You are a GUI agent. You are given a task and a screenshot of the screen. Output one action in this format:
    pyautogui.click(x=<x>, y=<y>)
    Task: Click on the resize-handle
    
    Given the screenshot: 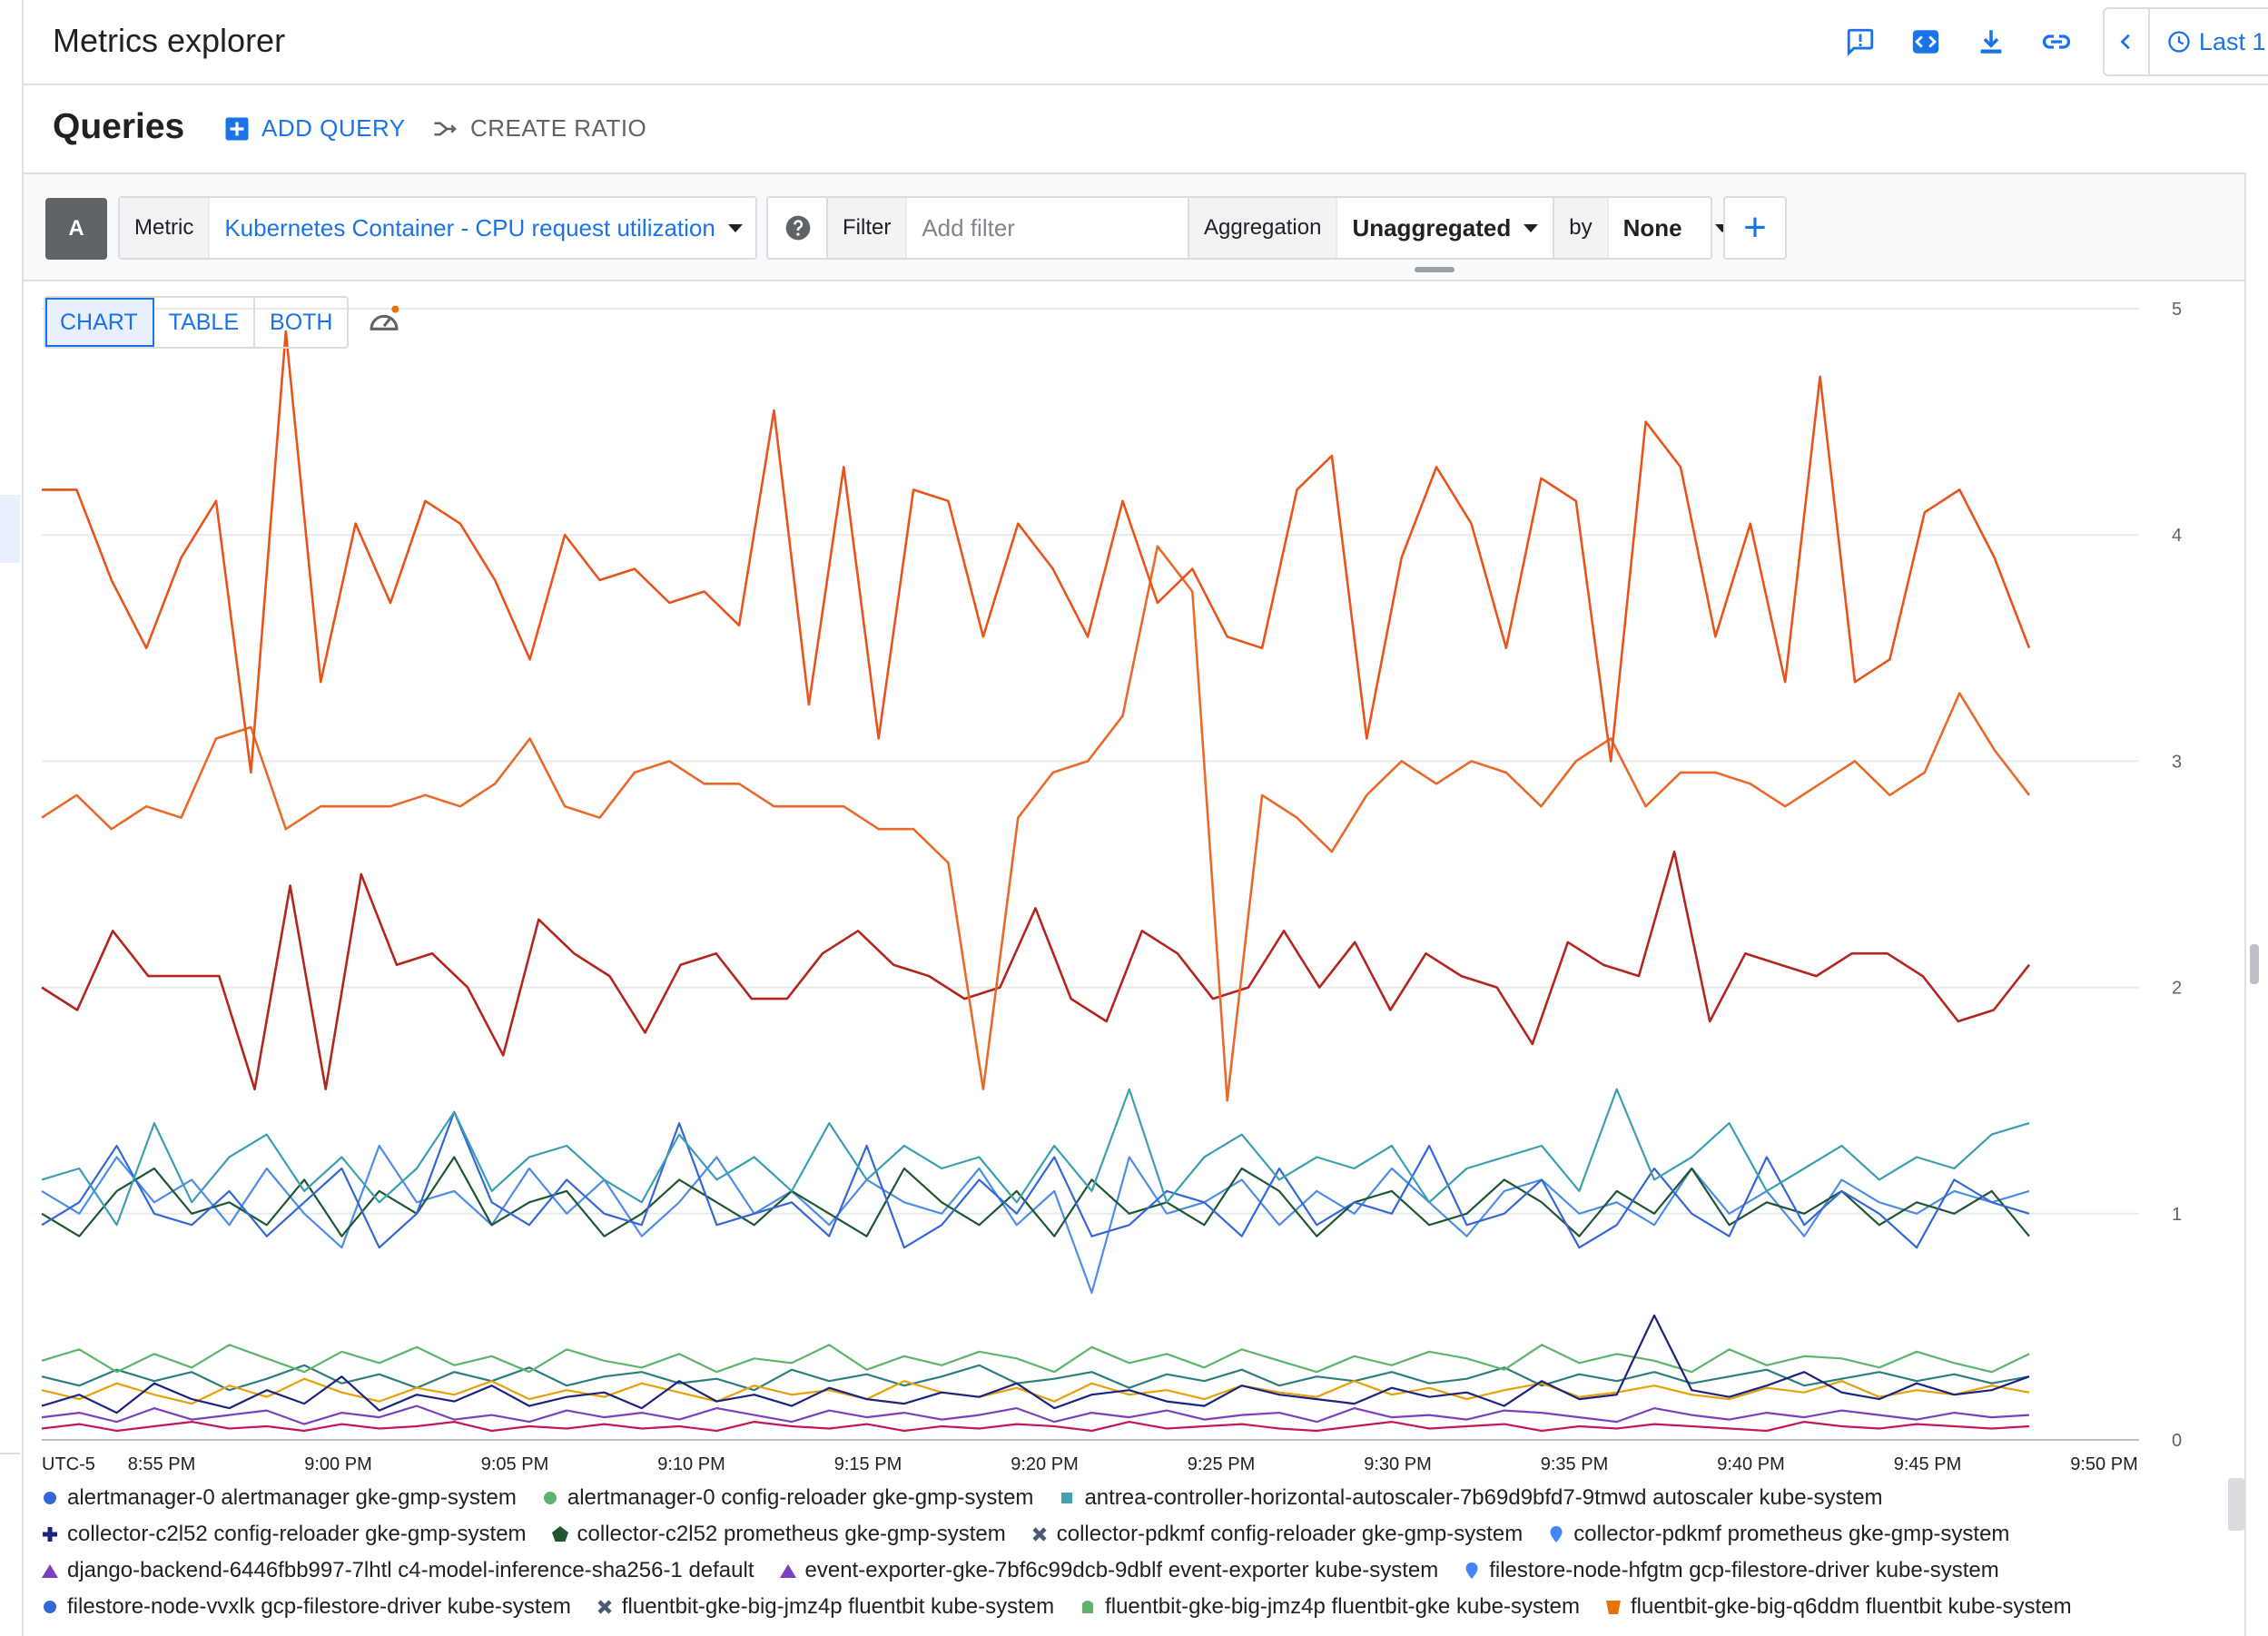 What is the action you would take?
    pyautogui.click(x=1434, y=269)
    